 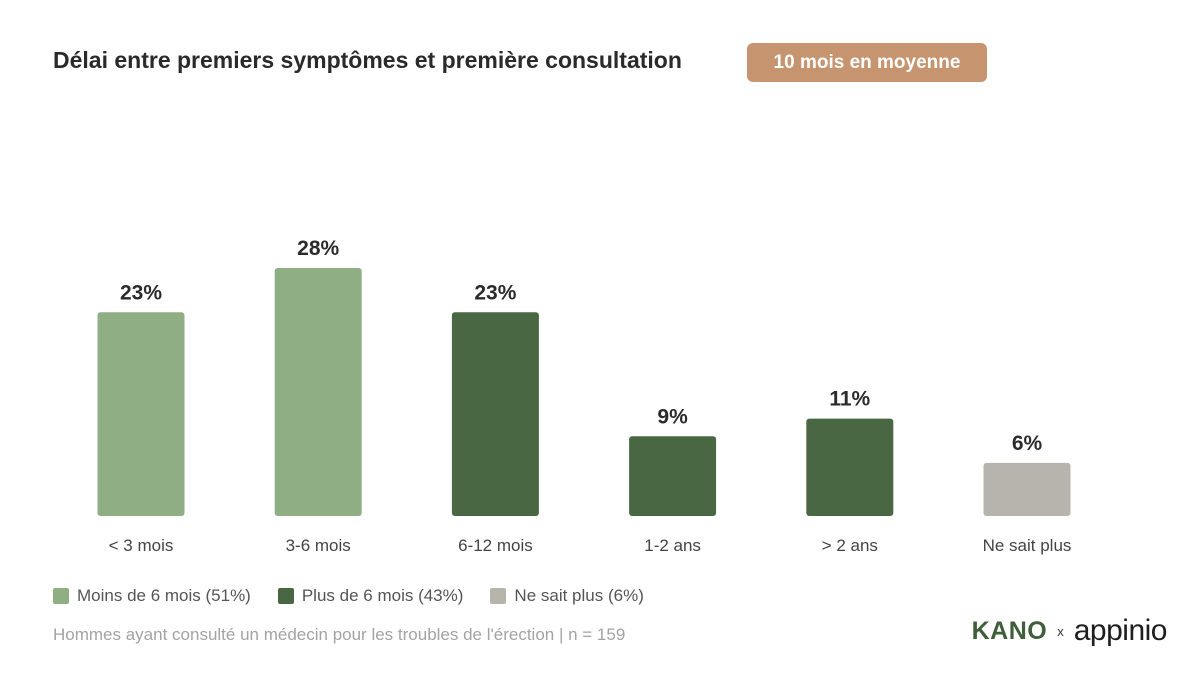 I want to click on legend-item-dont-know: Ne sait plus (6%), so click(x=567, y=596).